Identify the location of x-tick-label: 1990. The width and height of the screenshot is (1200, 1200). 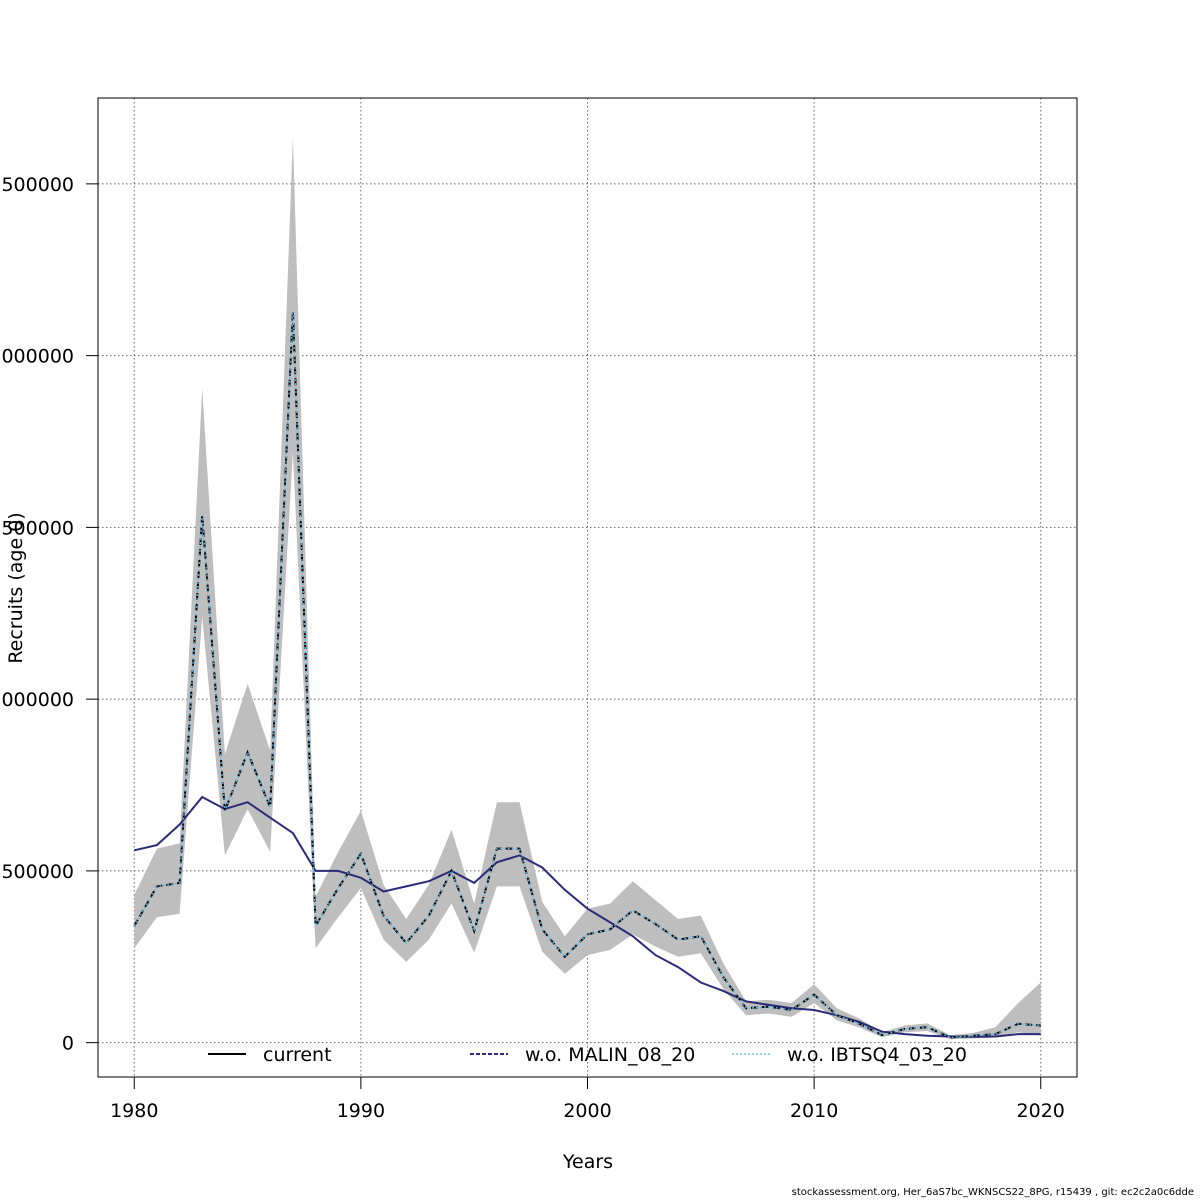
(361, 1111).